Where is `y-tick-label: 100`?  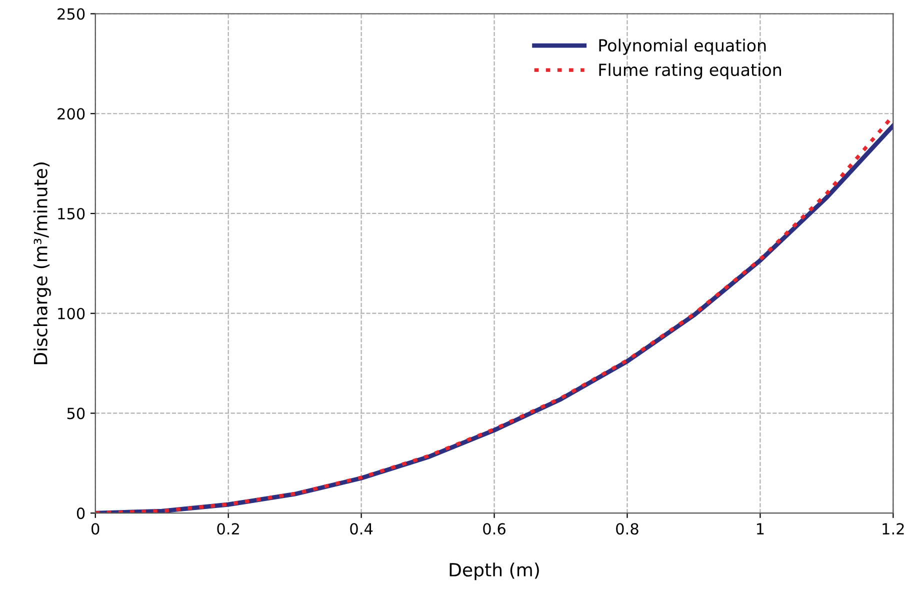 y-tick-label: 100 is located at coordinates (71, 314).